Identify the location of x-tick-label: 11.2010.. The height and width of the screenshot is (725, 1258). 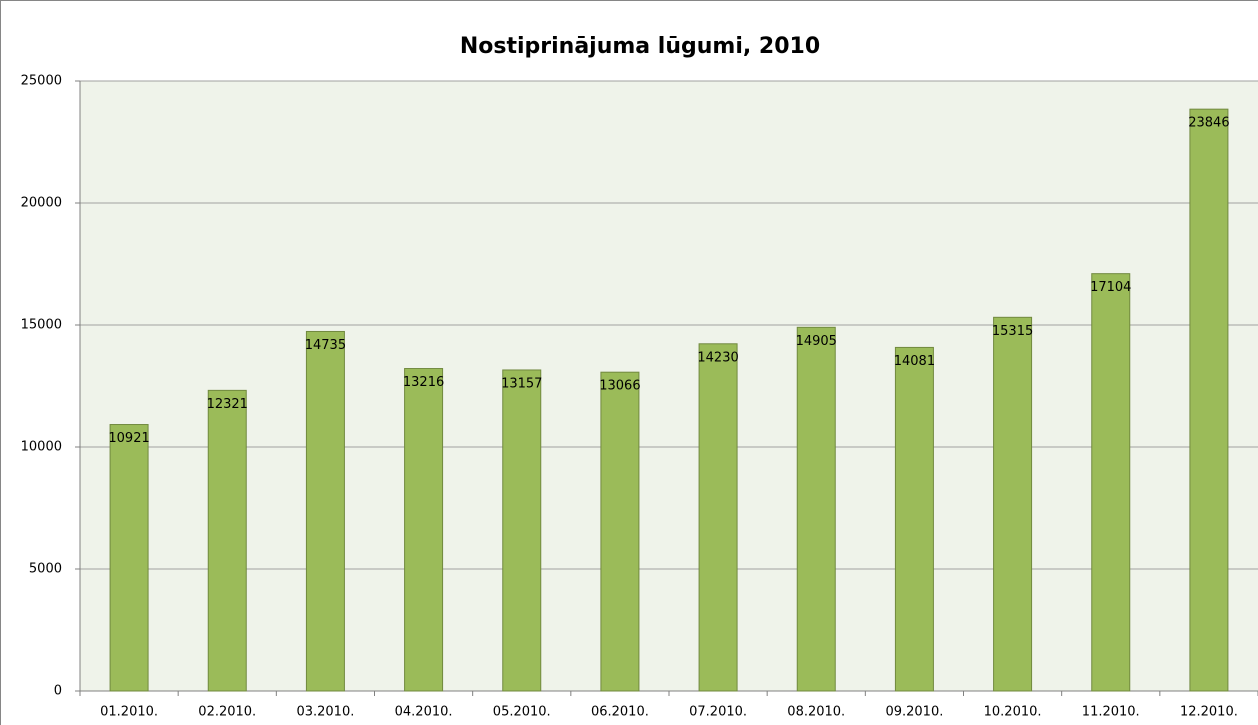
(1111, 712).